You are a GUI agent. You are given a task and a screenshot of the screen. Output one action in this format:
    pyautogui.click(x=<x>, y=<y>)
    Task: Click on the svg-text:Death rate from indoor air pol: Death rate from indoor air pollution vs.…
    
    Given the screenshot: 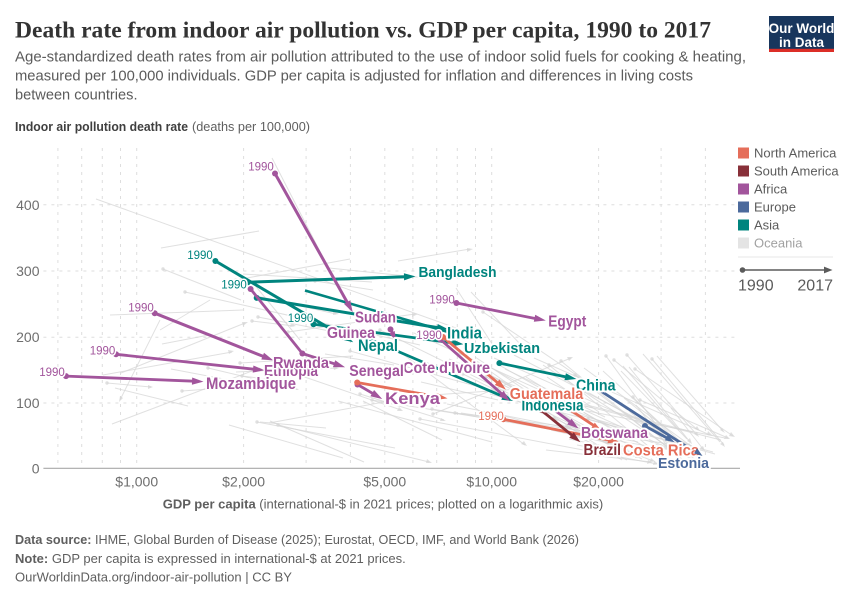 What is the action you would take?
    pyautogui.click(x=363, y=30)
    